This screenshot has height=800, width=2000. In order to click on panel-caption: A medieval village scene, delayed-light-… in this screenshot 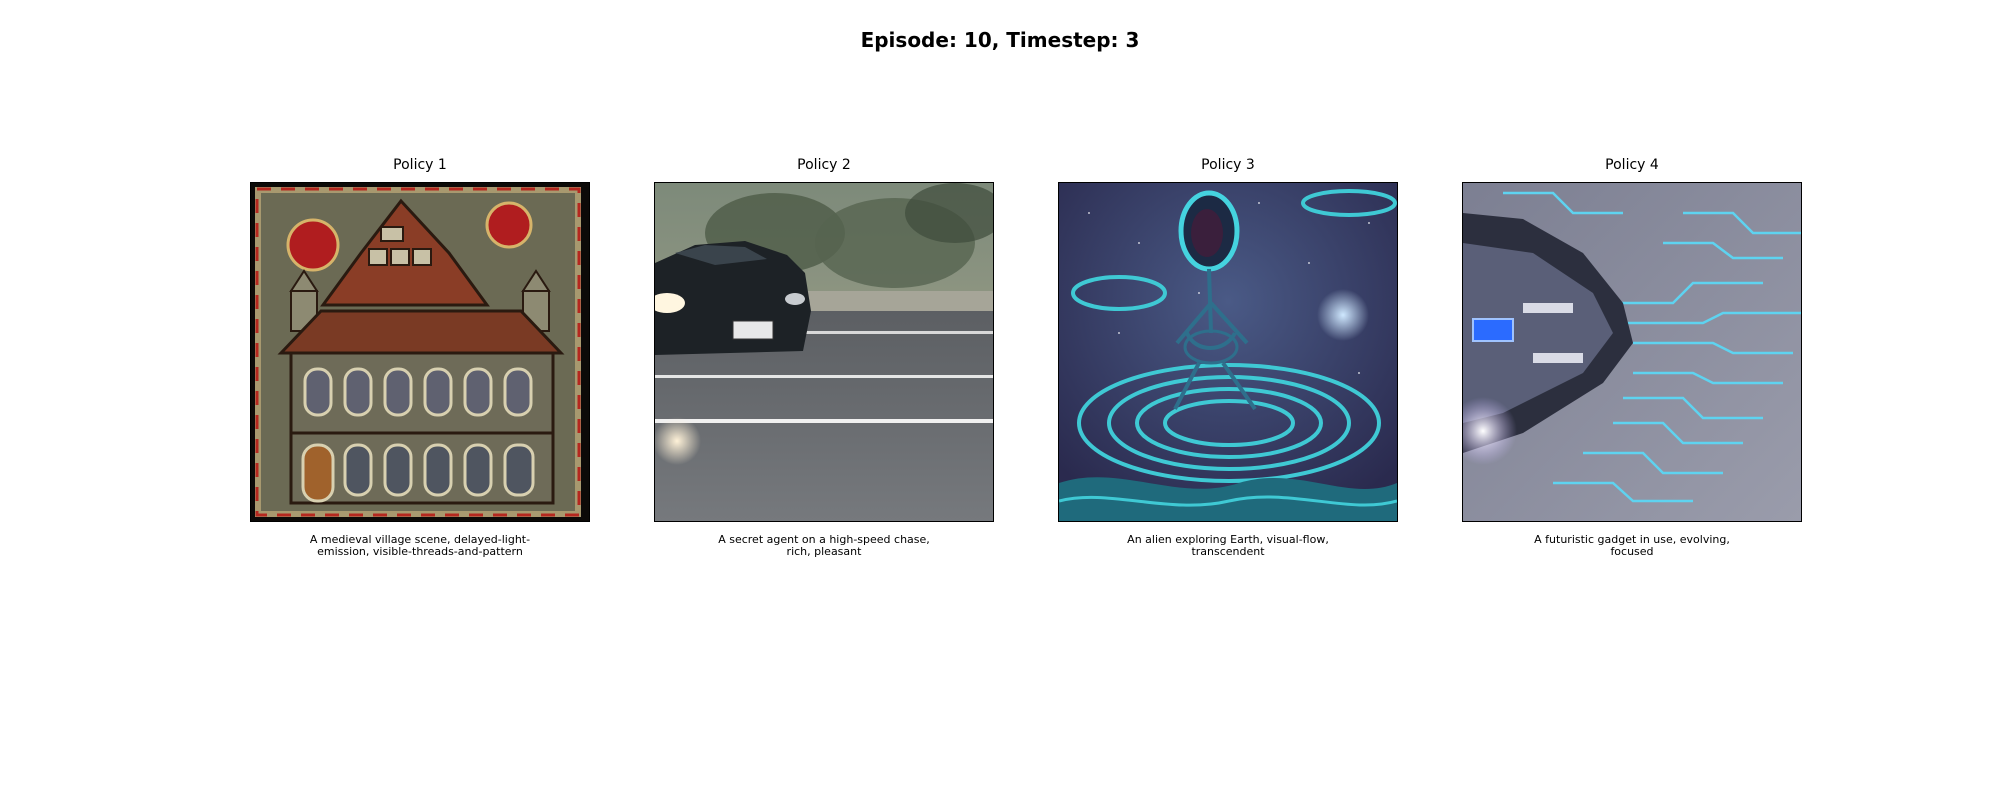, I will do `click(420, 545)`.